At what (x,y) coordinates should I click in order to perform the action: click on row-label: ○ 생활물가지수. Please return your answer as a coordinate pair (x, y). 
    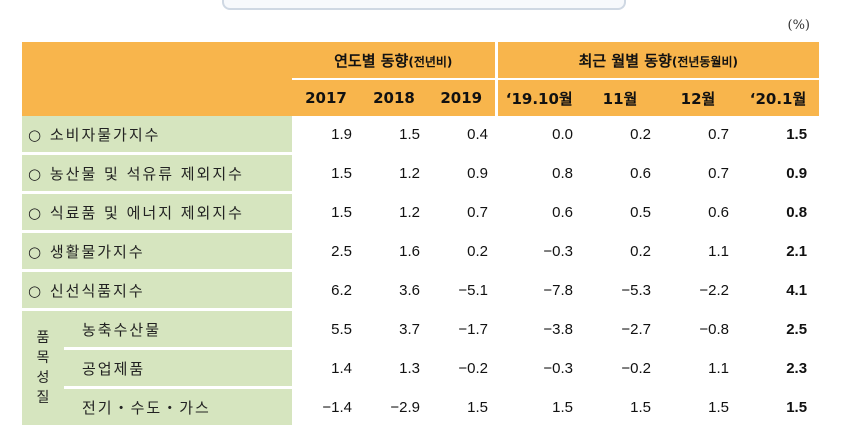
    Looking at the image, I should click on (157, 251).